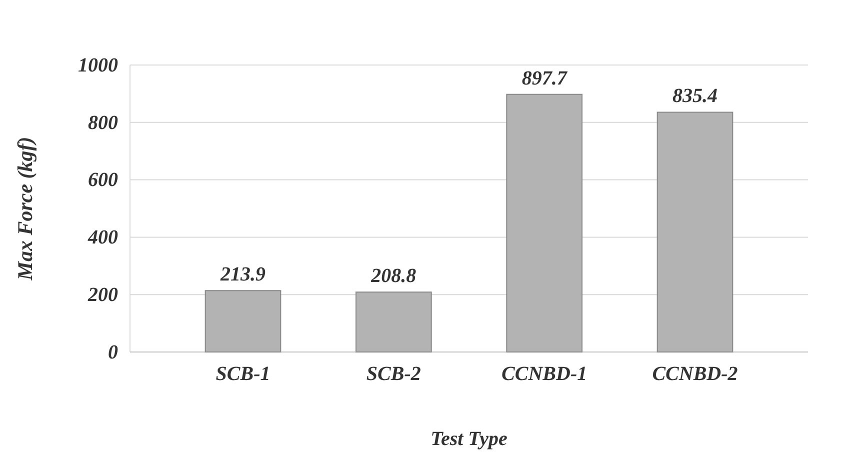 The image size is (848, 455). Describe the element at coordinates (25, 209) in the screenshot. I see `y-axis-title: Max Force (kgf)` at that location.